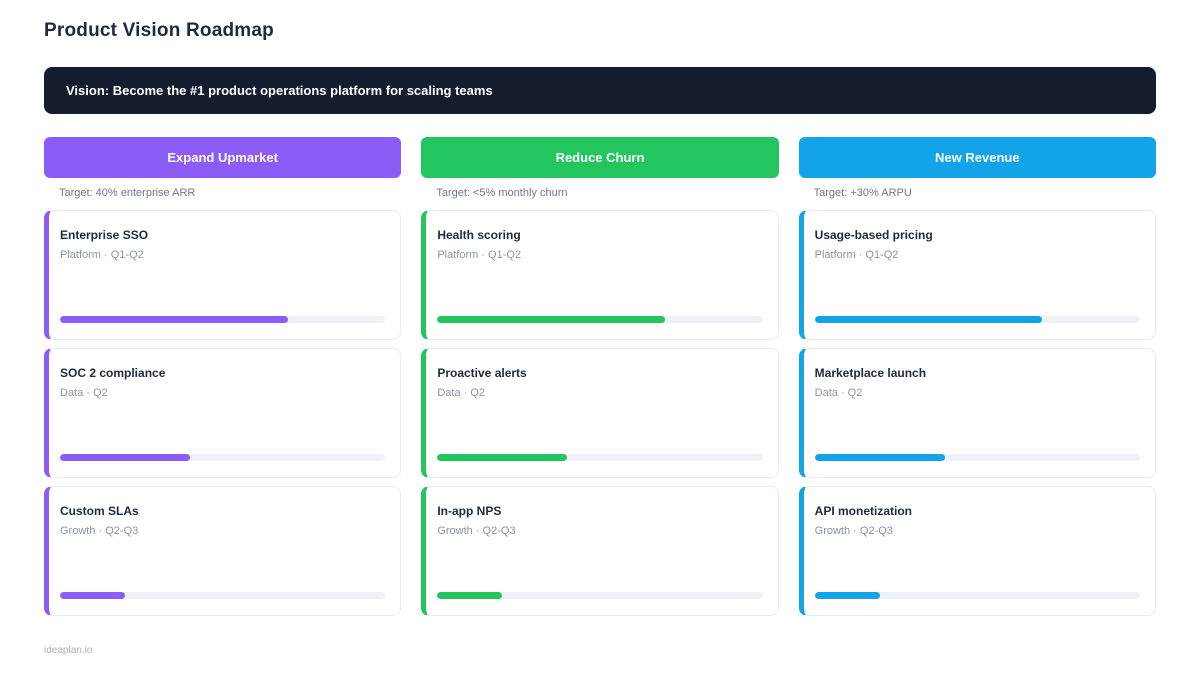 Image resolution: width=1200 pixels, height=675 pixels. I want to click on roadmap-card-proactive-alerts: Proactive alerts Data · Q2, so click(600, 413).